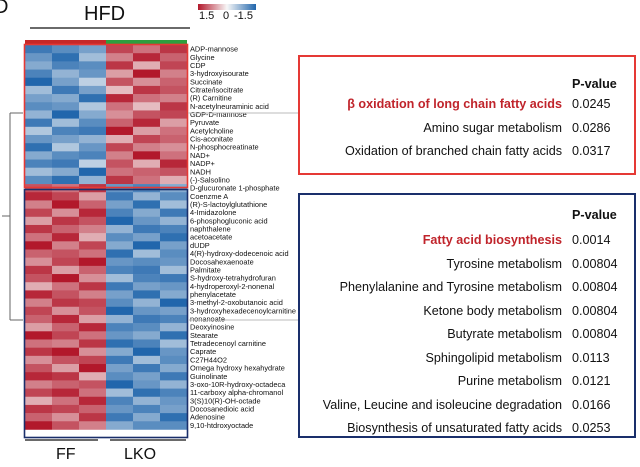 The width and height of the screenshot is (640, 467). I want to click on metabolite-label: 9,10-htdroxyoctade, so click(221, 425).